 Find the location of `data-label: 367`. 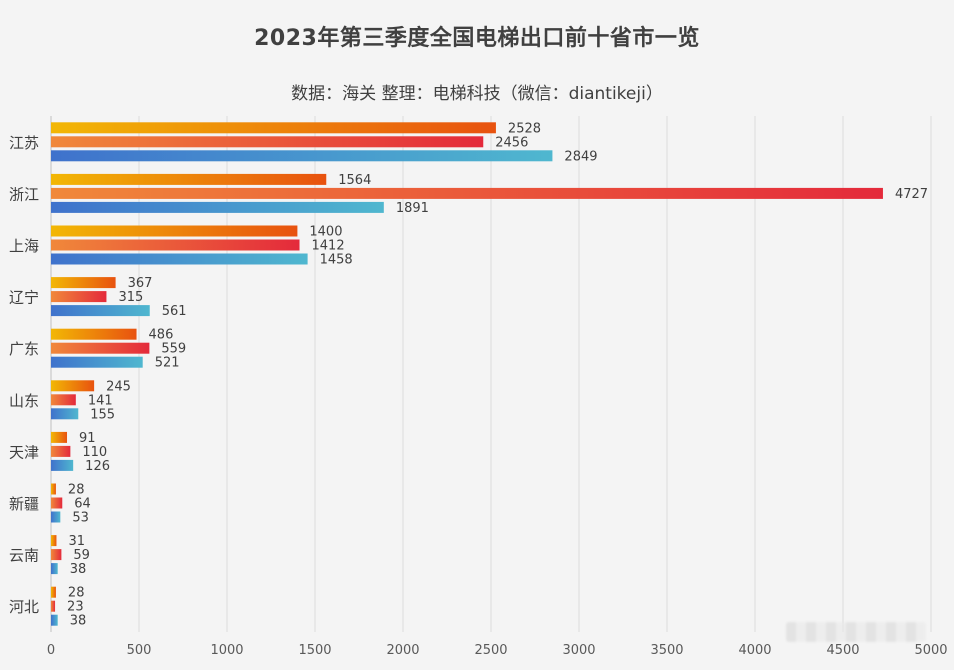

data-label: 367 is located at coordinates (140, 283).